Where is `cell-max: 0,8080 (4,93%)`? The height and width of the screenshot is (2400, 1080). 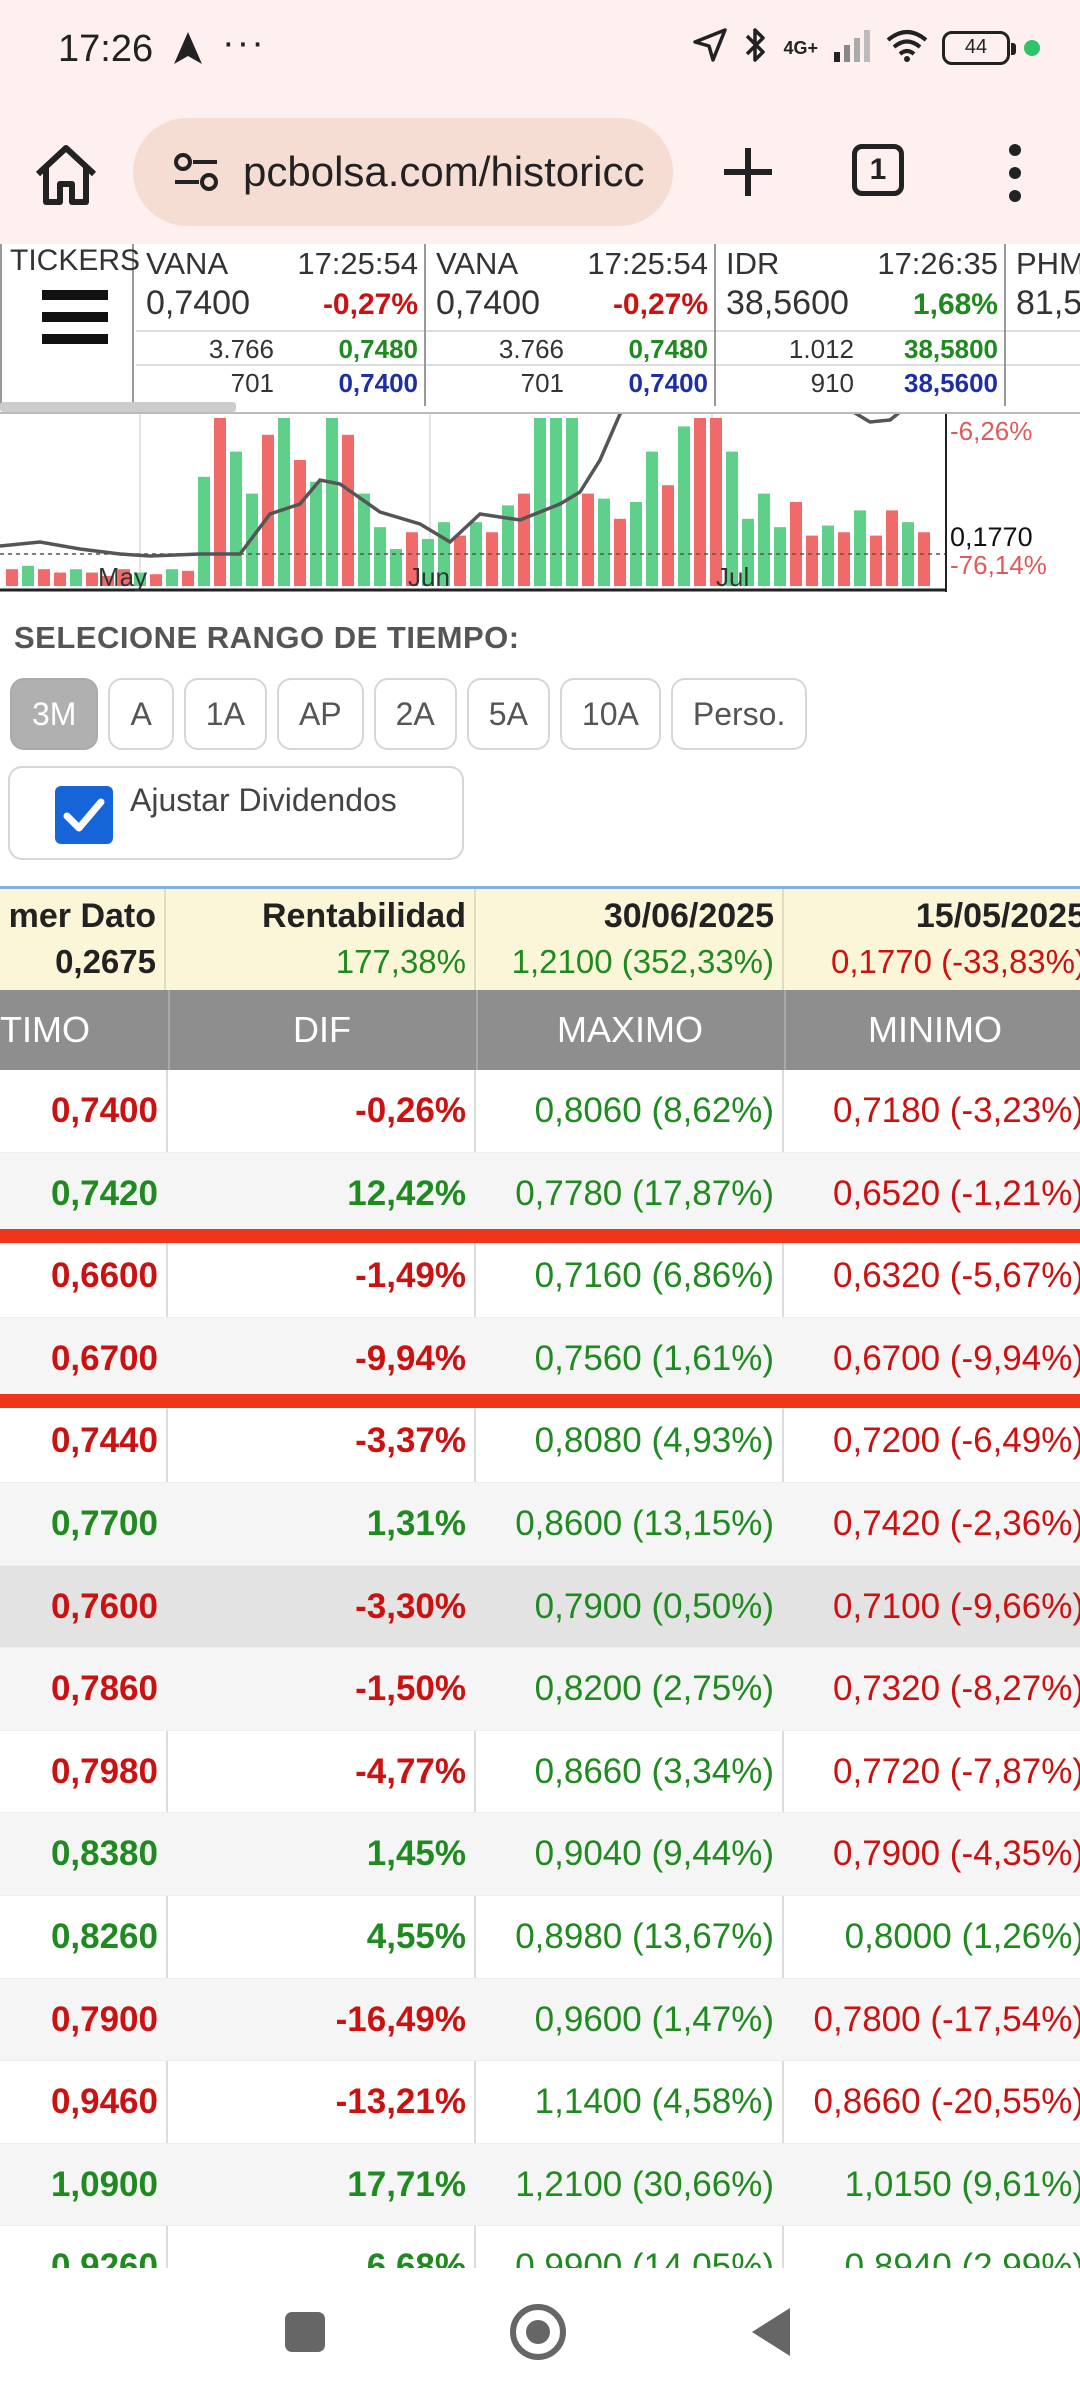
cell-max: 0,8080 (4,93%) is located at coordinates (654, 1441).